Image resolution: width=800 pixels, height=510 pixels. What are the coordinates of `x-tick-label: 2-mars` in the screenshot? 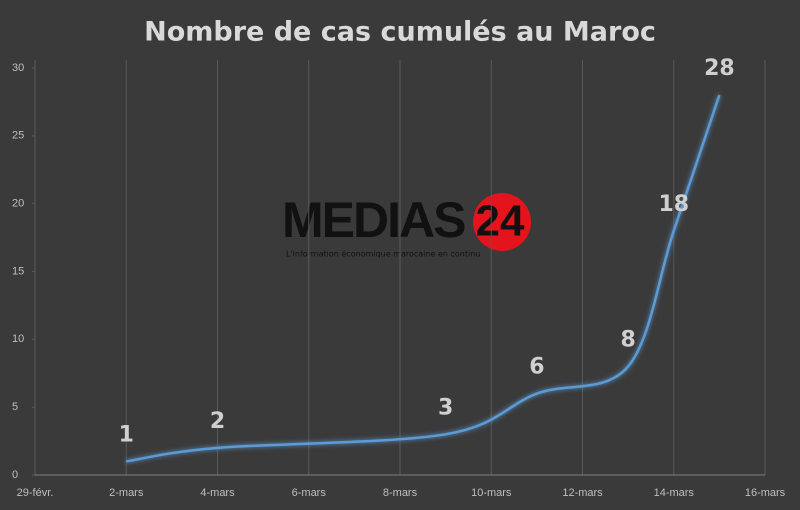 It's located at (126, 493).